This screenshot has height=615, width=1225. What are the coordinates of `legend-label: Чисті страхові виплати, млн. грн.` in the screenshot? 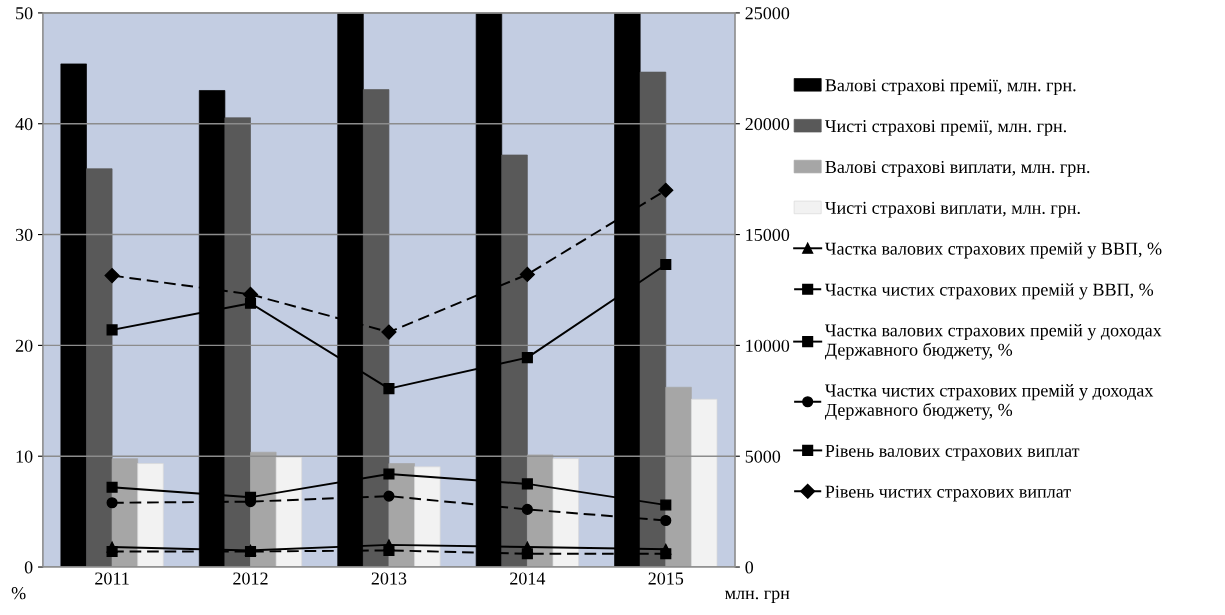 It's located at (952, 209).